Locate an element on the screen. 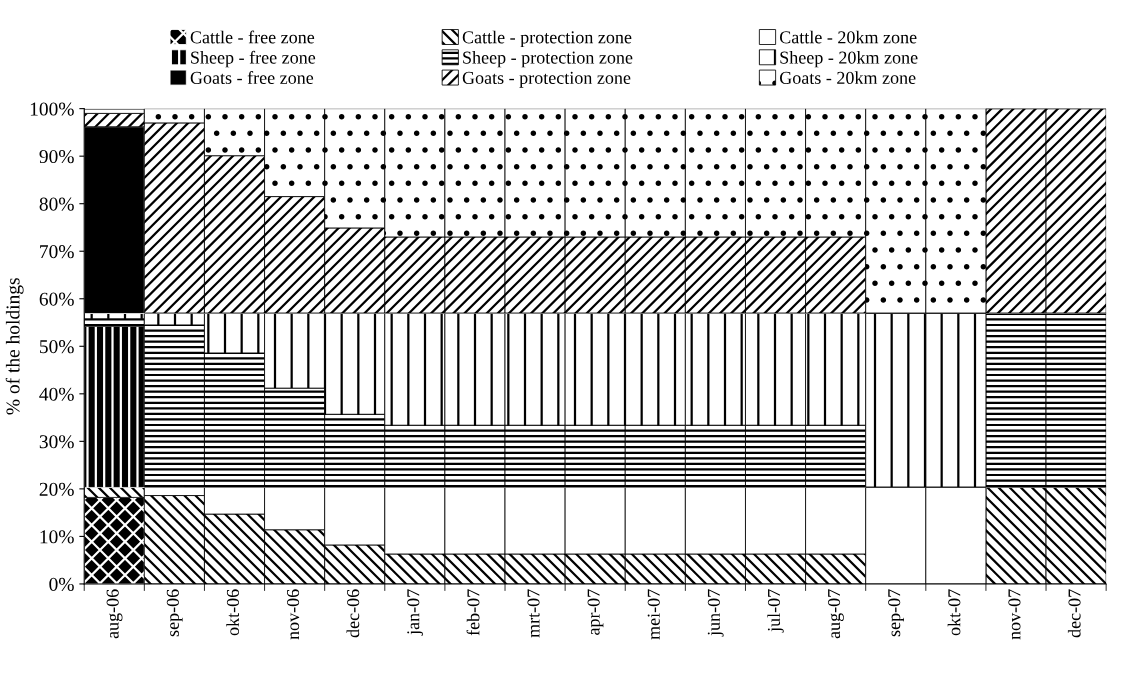 The height and width of the screenshot is (679, 1123). y-tick-label: 50% is located at coordinates (56, 347).